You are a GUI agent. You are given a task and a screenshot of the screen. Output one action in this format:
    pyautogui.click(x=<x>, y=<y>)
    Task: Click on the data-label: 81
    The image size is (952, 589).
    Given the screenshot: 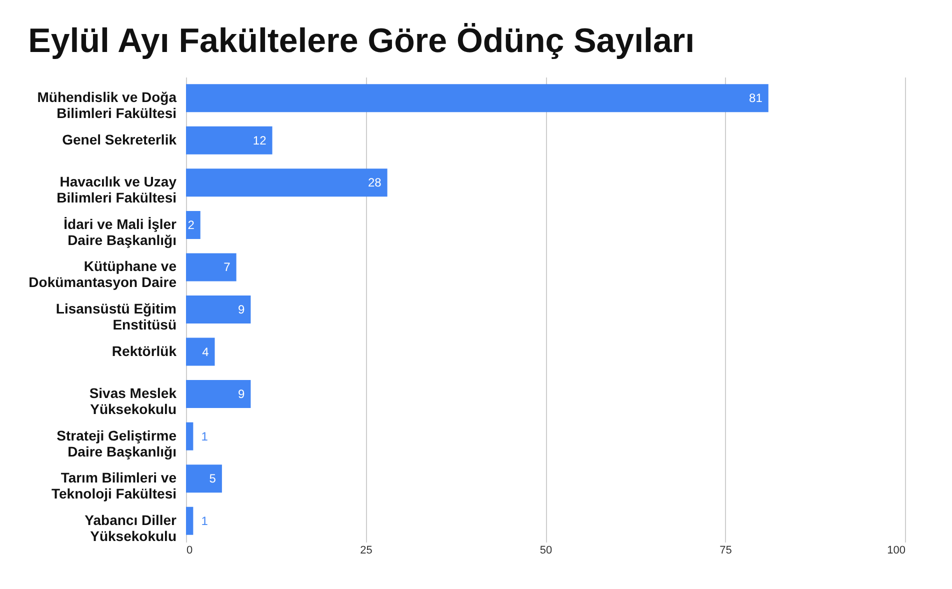 What is the action you would take?
    pyautogui.click(x=756, y=98)
    